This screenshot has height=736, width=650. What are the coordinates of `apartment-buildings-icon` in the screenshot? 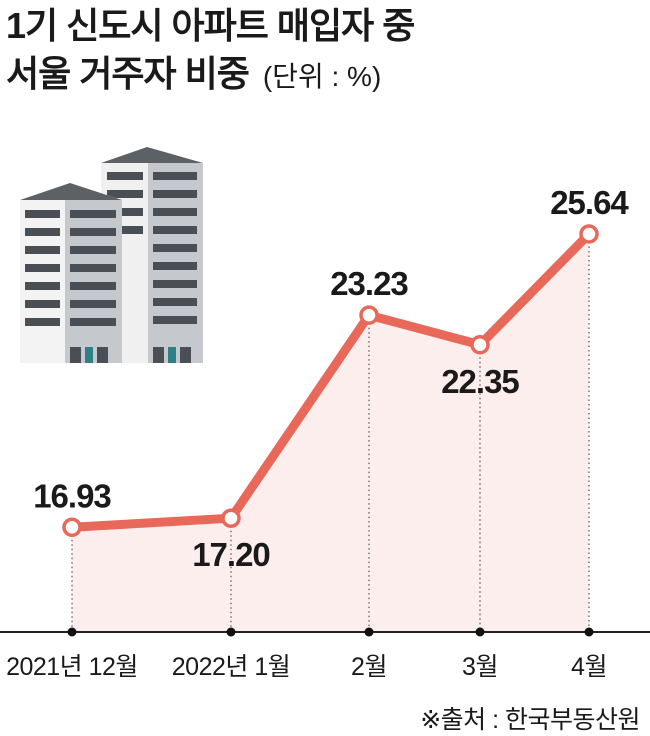 It's located at (111, 255).